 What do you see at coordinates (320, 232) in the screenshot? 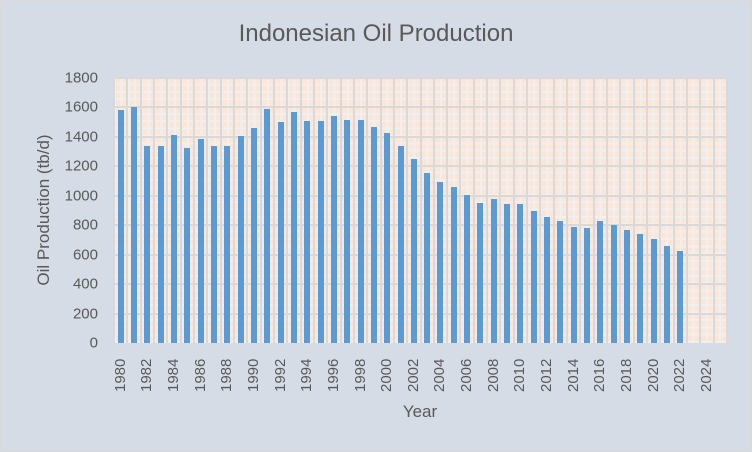
I see `bar-1995` at bounding box center [320, 232].